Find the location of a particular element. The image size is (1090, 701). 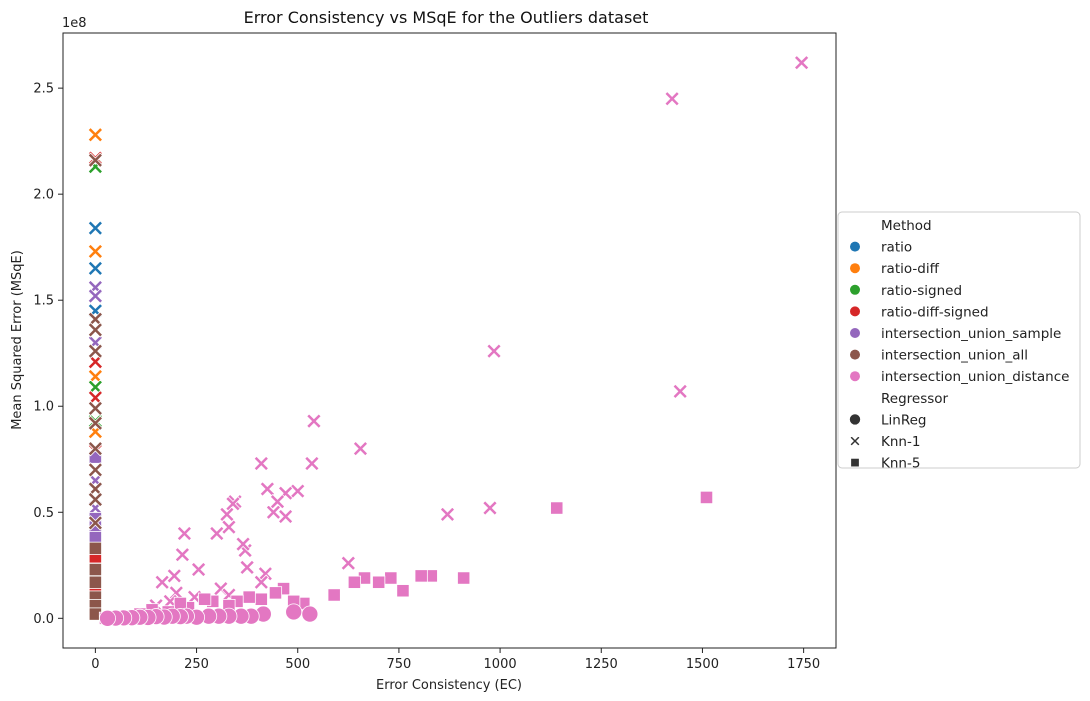

legend-marker-ratio is located at coordinates (855, 246).